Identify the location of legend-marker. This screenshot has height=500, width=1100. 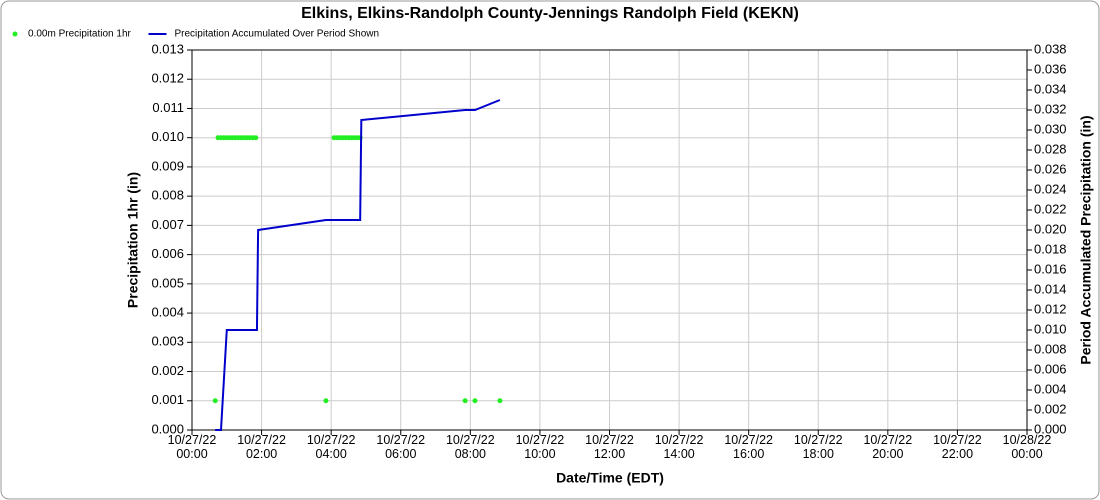
(15, 34).